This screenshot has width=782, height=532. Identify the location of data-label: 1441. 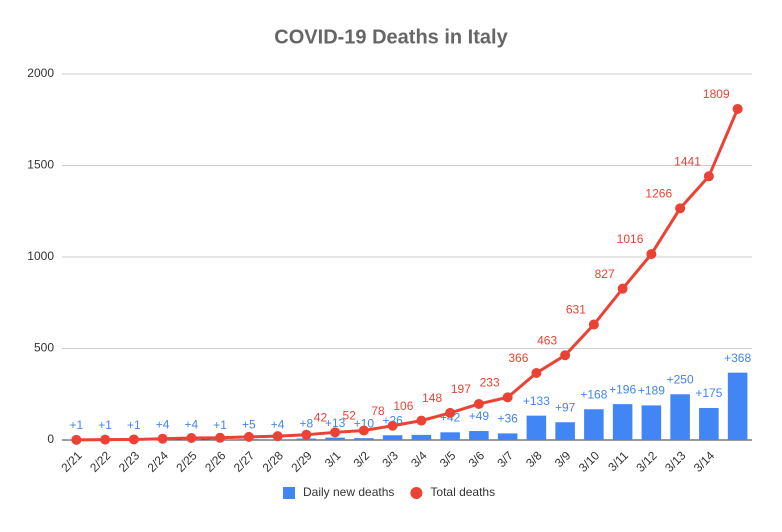
(687, 161).